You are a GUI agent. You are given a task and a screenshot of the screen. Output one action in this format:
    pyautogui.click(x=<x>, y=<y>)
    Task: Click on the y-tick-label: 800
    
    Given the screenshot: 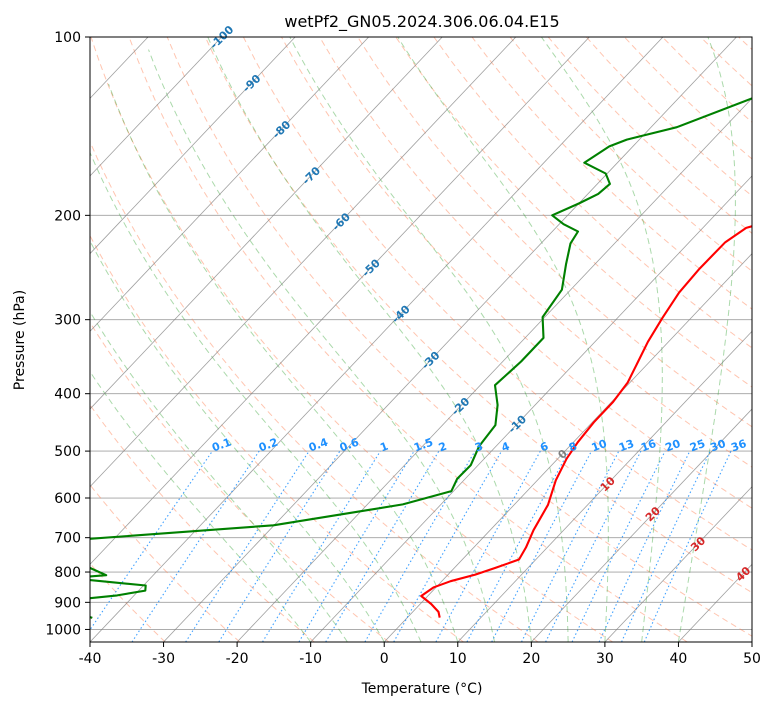 What is the action you would take?
    pyautogui.click(x=67, y=573)
    